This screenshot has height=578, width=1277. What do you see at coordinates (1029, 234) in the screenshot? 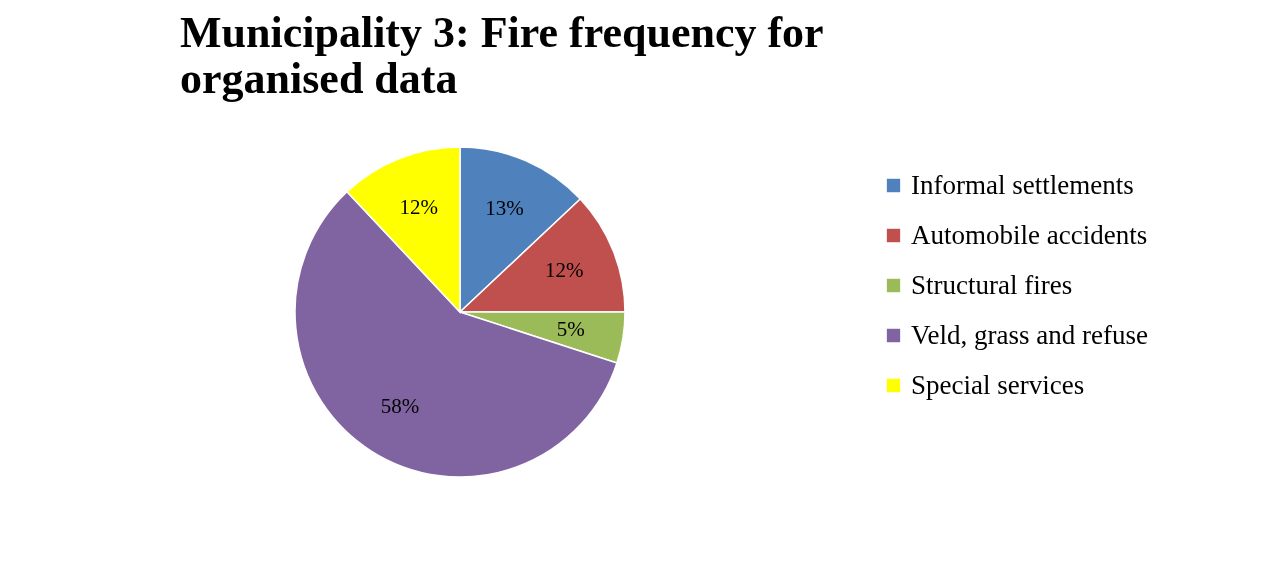
I see `legend-label: Automobile accidents` at bounding box center [1029, 234].